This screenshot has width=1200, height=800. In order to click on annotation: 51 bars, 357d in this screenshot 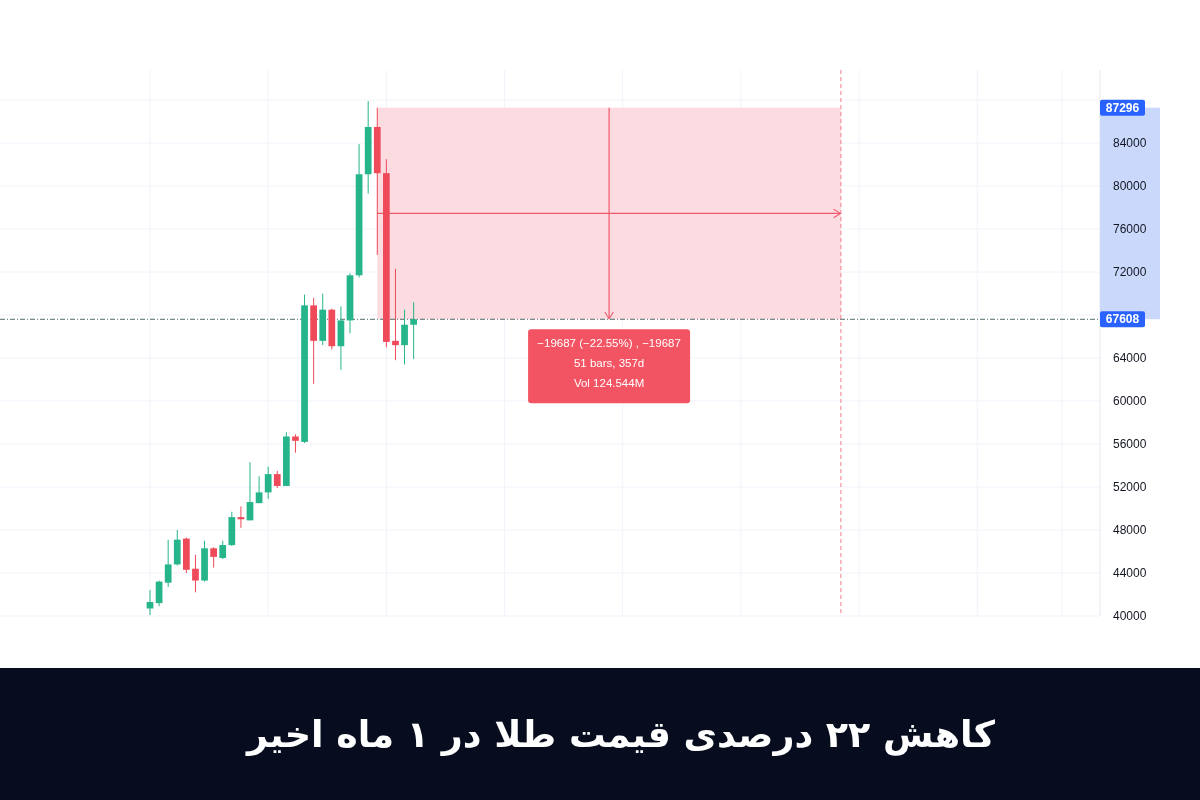, I will do `click(609, 363)`.